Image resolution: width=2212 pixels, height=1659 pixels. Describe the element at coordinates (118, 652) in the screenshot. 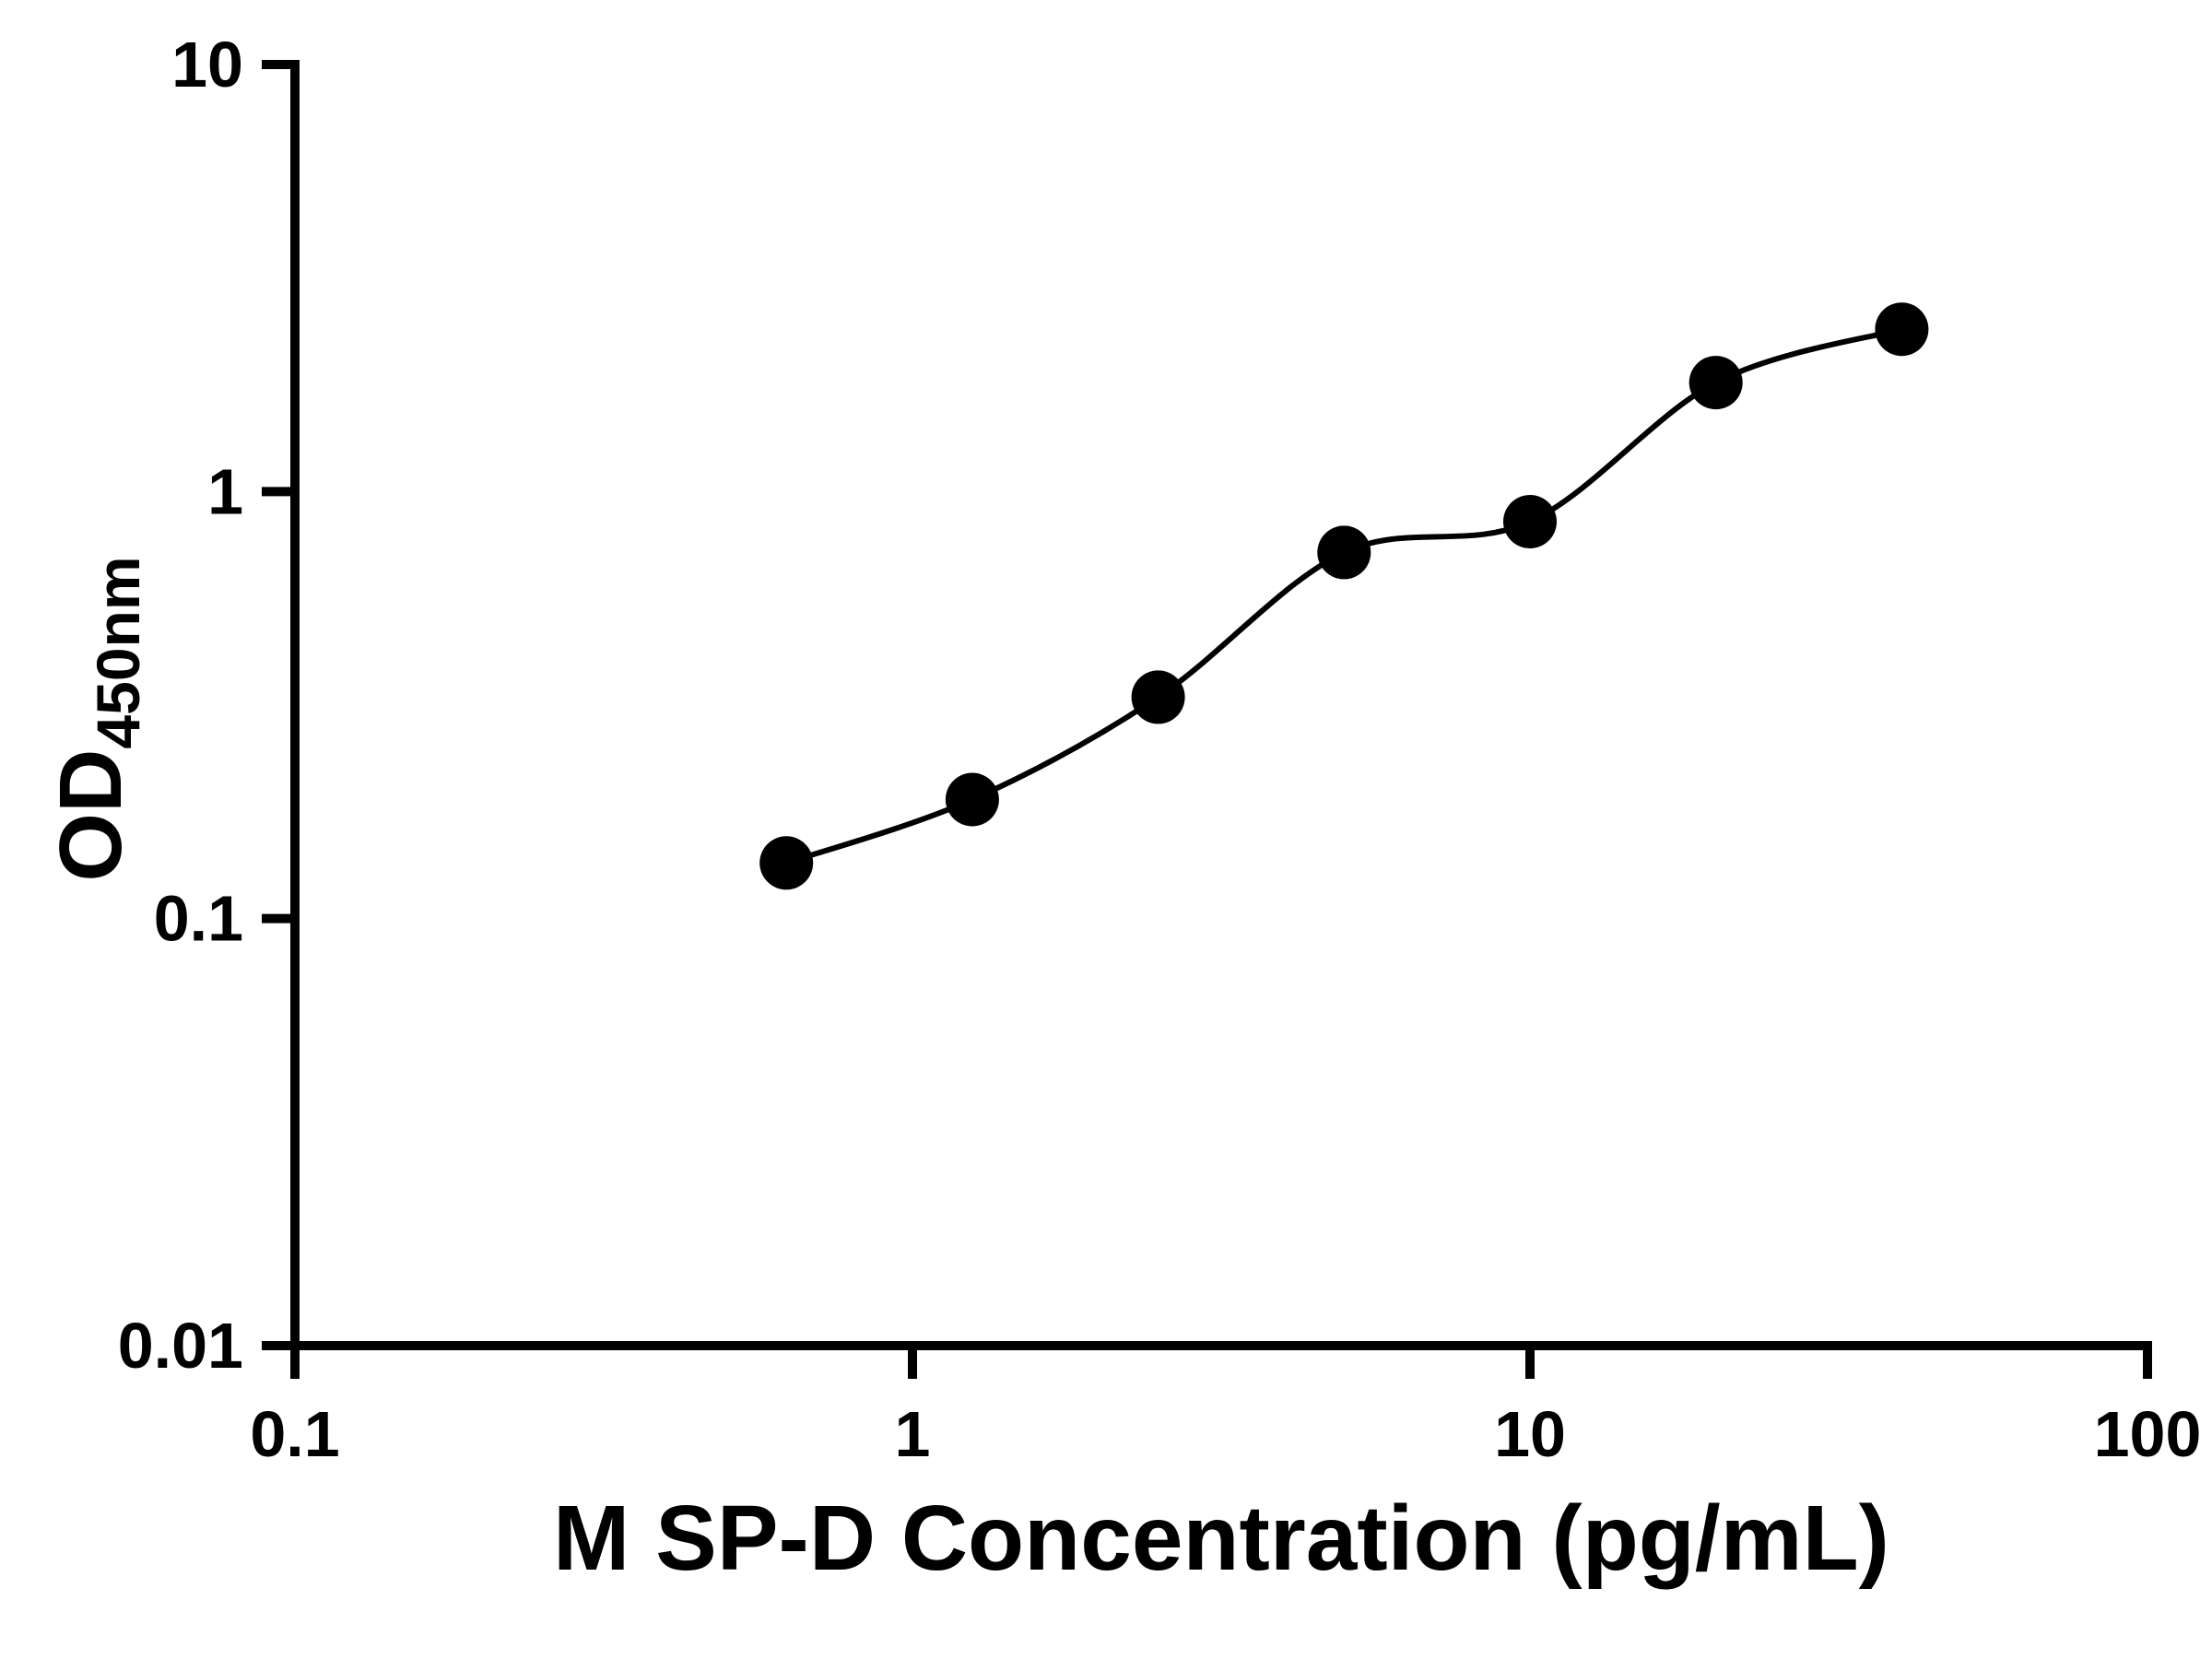

I see `y-axis-title-subscript: 450nm` at that location.